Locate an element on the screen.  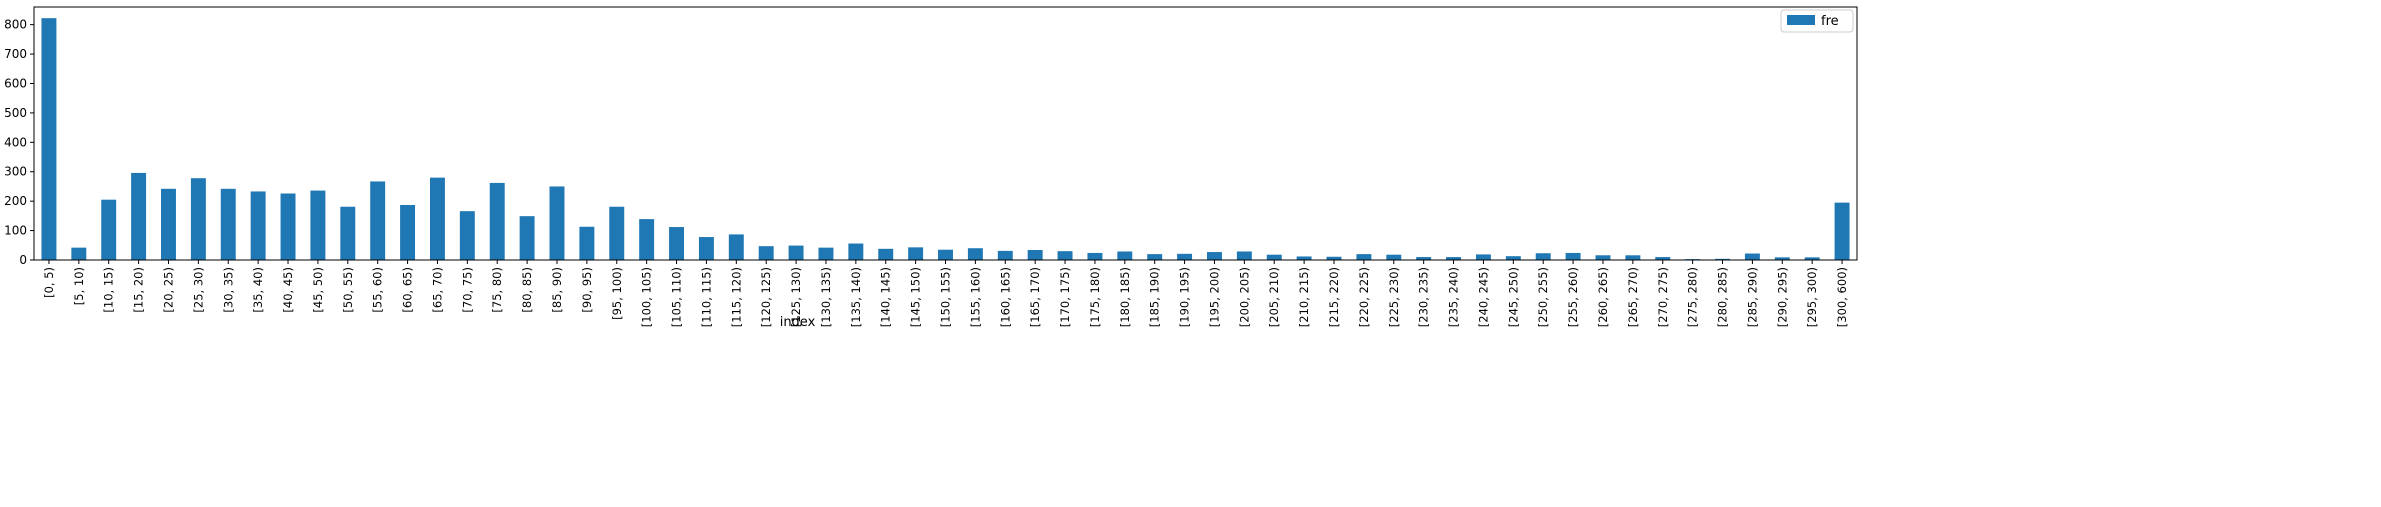
x-tick-label: [15, 20) is located at coordinates (139, 290).